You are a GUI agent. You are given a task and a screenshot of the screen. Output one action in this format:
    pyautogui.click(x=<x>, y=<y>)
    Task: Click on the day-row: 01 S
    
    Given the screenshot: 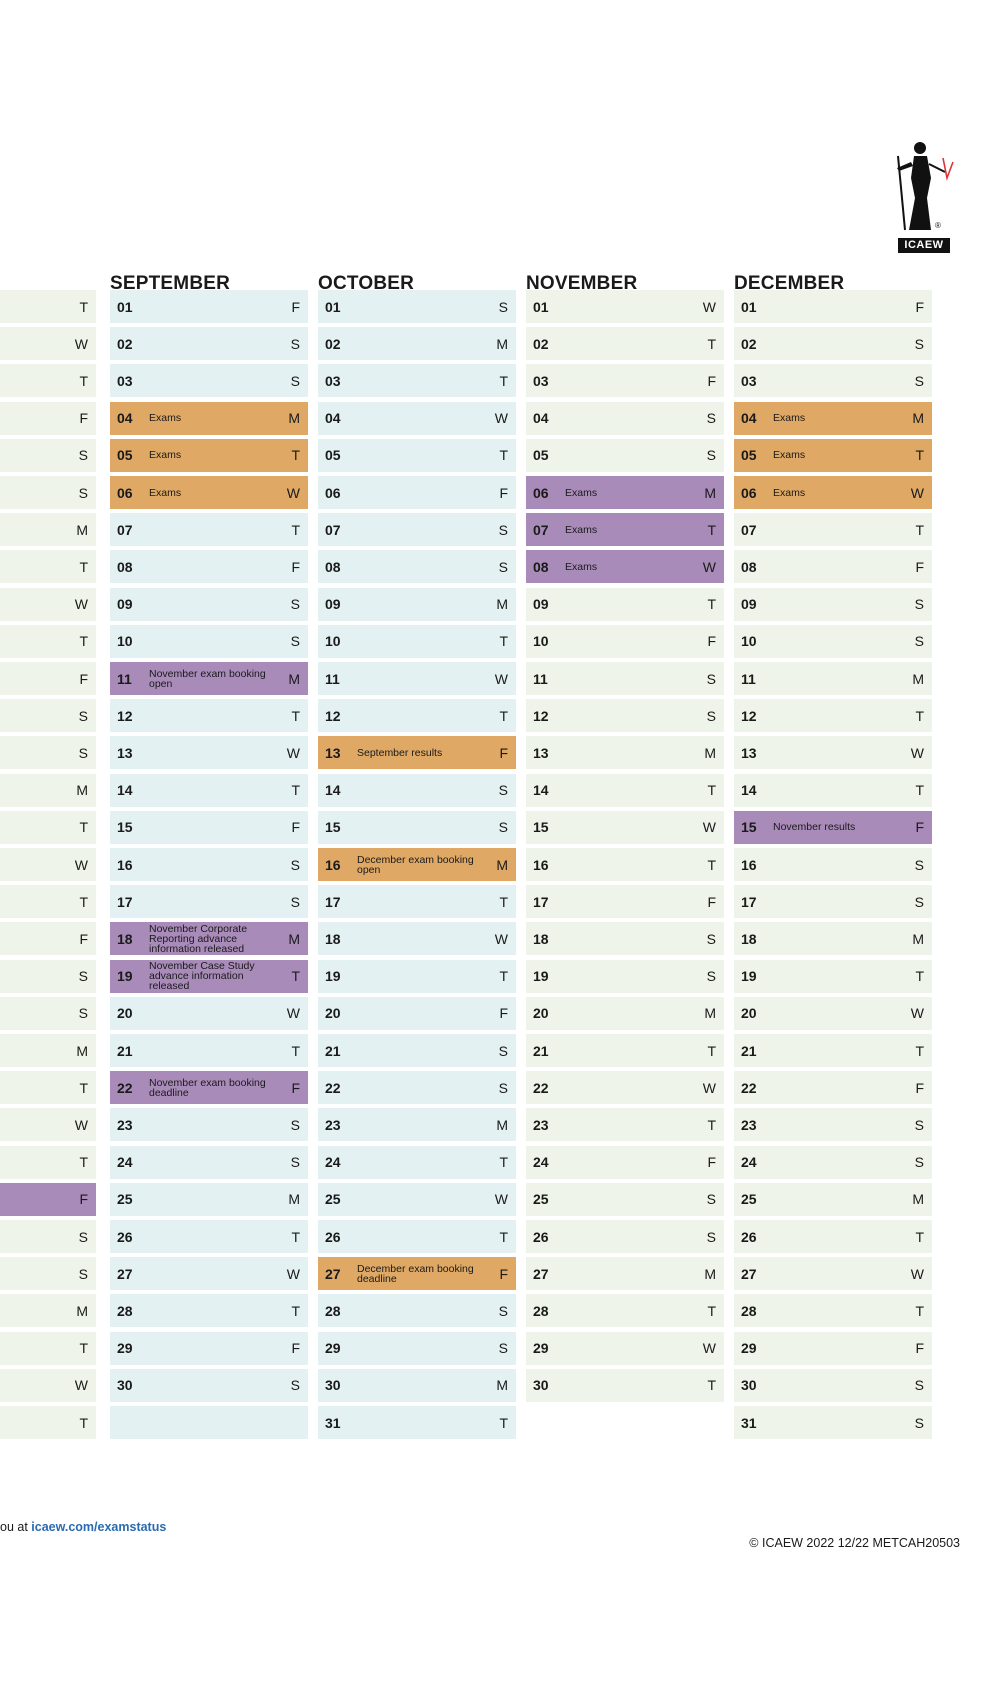 What is the action you would take?
    pyautogui.click(x=417, y=306)
    